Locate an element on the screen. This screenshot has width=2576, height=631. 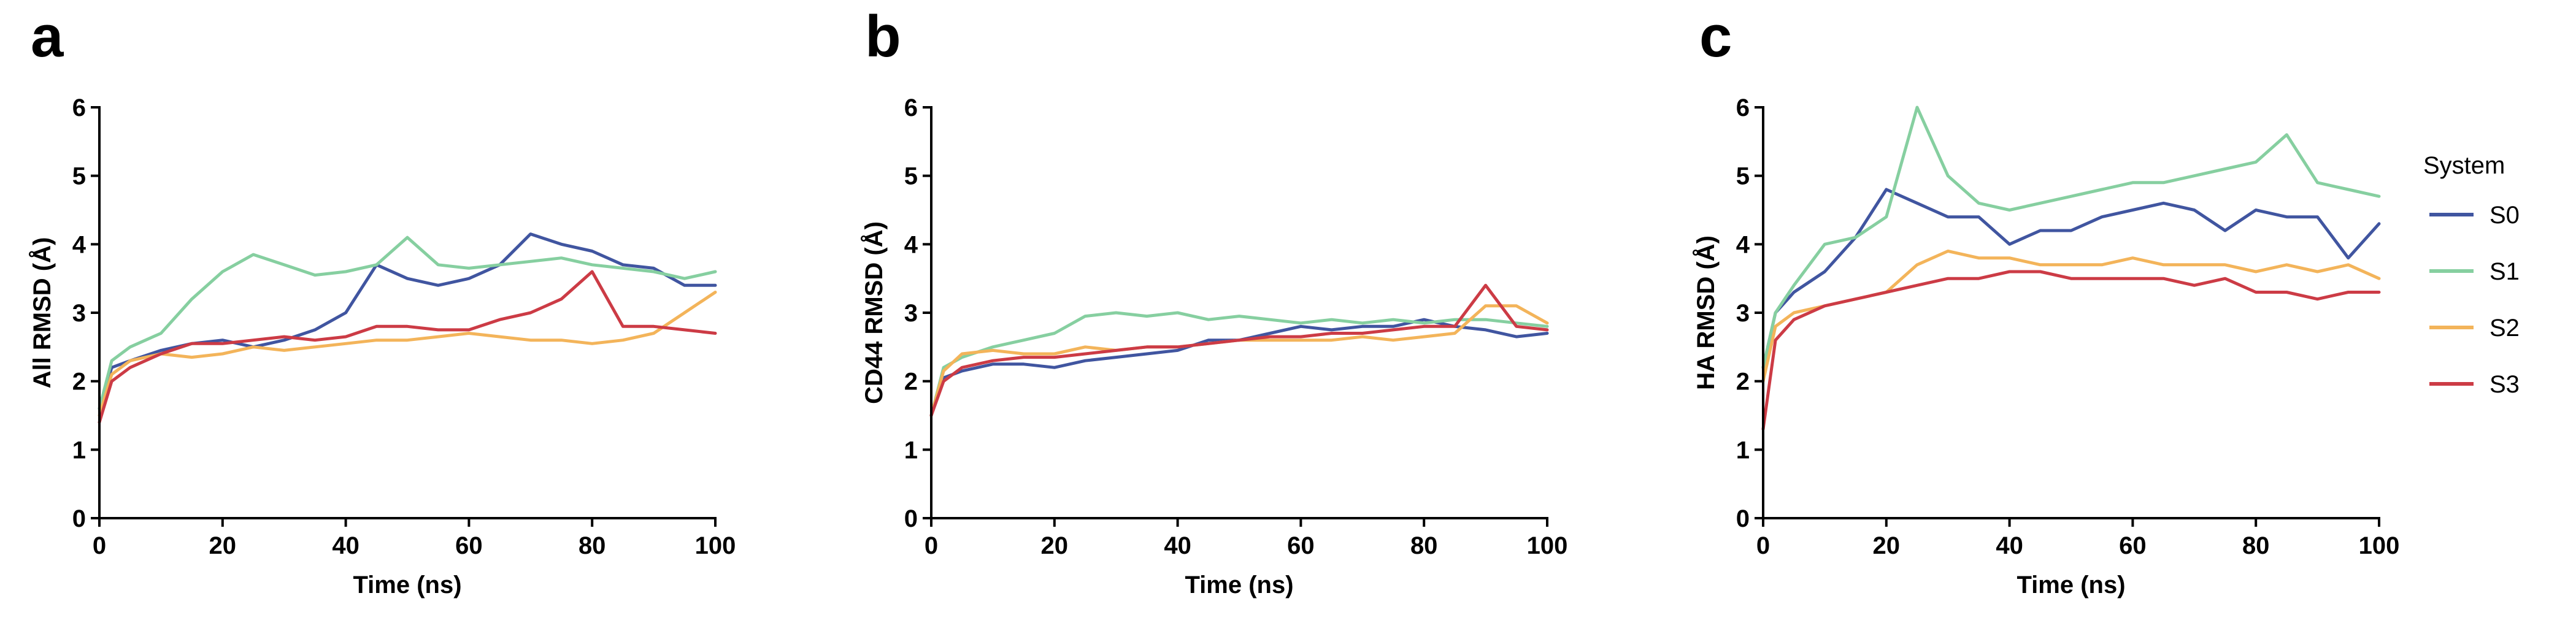
y-axis-label: HA RMSD (Å) is located at coordinates (1706, 312).